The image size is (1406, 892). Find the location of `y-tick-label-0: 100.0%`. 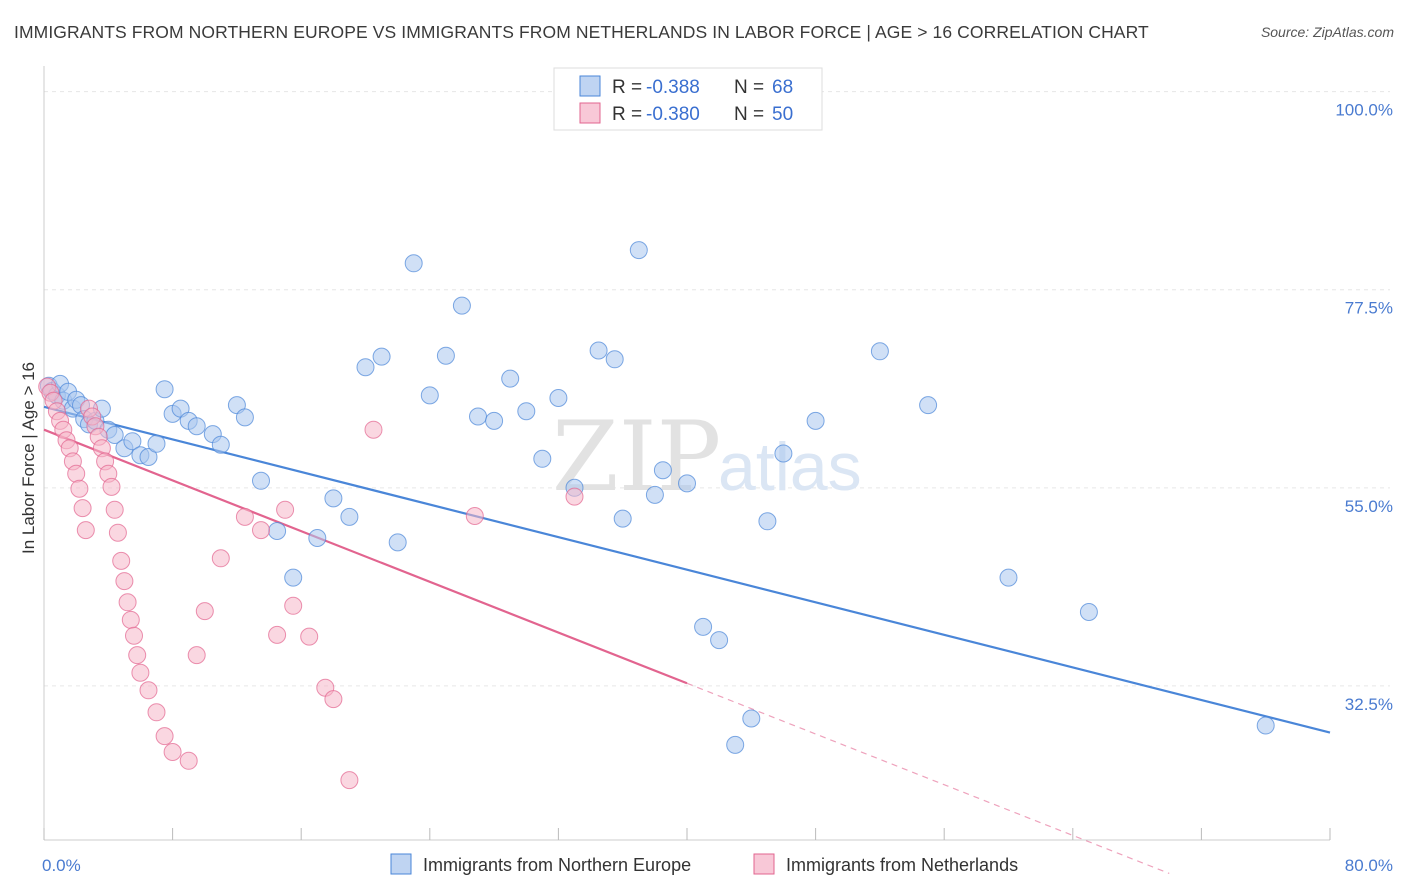

y-tick-label-0: 100.0% is located at coordinates (1364, 110).